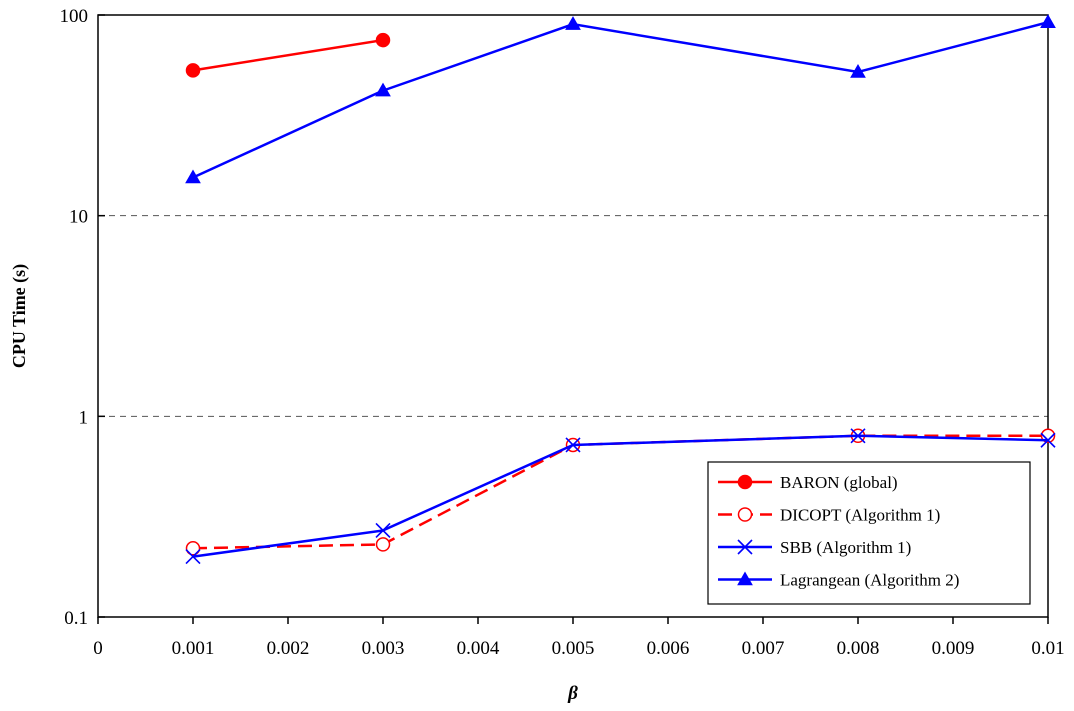 The width and height of the screenshot is (1074, 711). What do you see at coordinates (82, 317) in the screenshot?
I see `y-axis-ticks: 0.1 1 10 100` at bounding box center [82, 317].